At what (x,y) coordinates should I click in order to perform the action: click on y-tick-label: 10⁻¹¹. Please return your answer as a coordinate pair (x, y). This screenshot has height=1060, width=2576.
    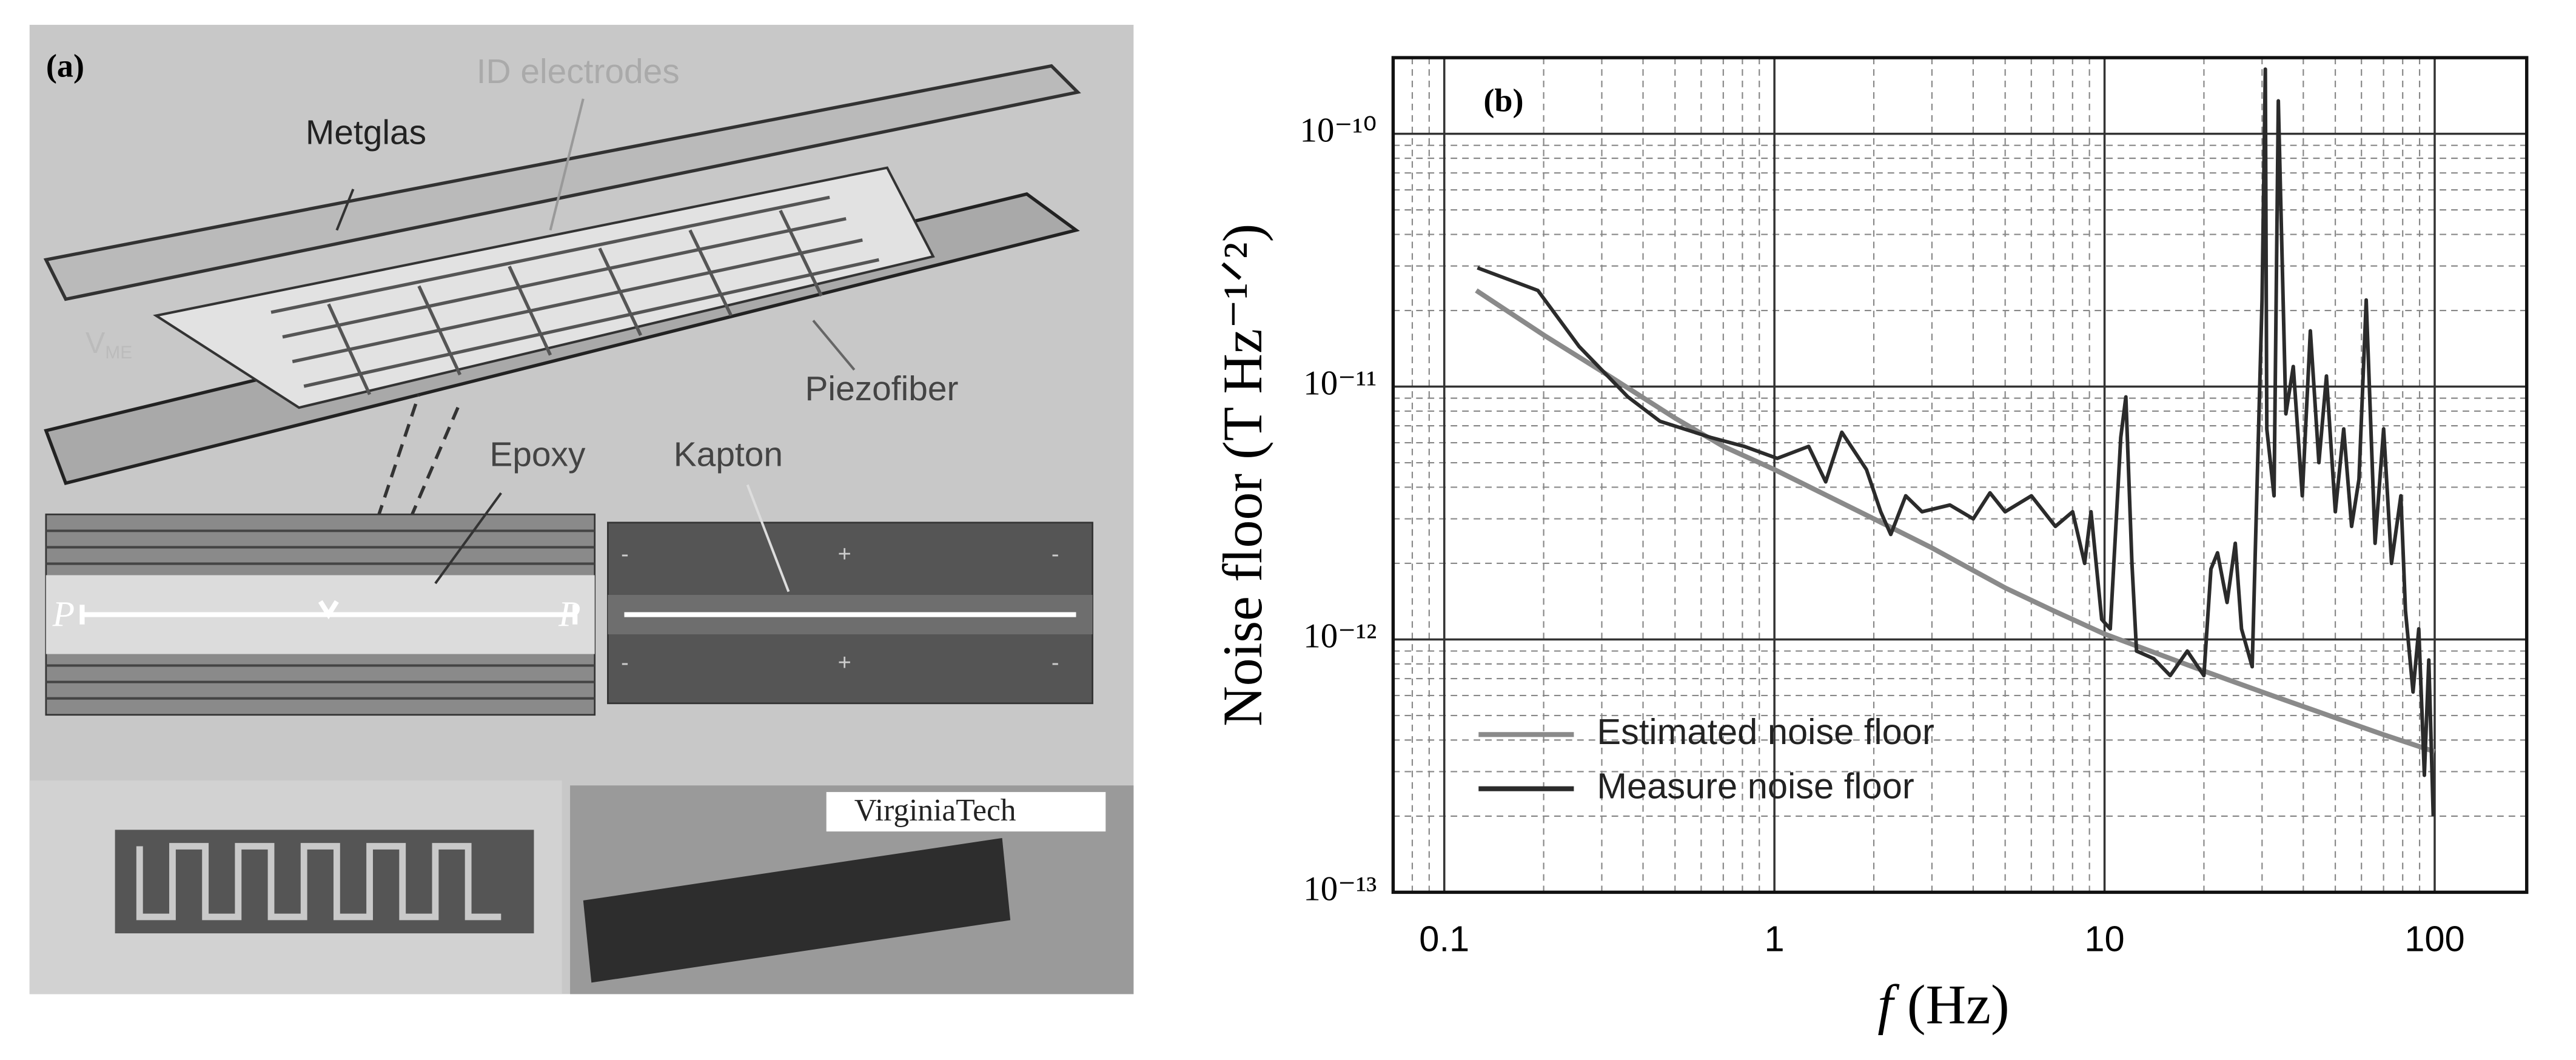
    Looking at the image, I should click on (1340, 383).